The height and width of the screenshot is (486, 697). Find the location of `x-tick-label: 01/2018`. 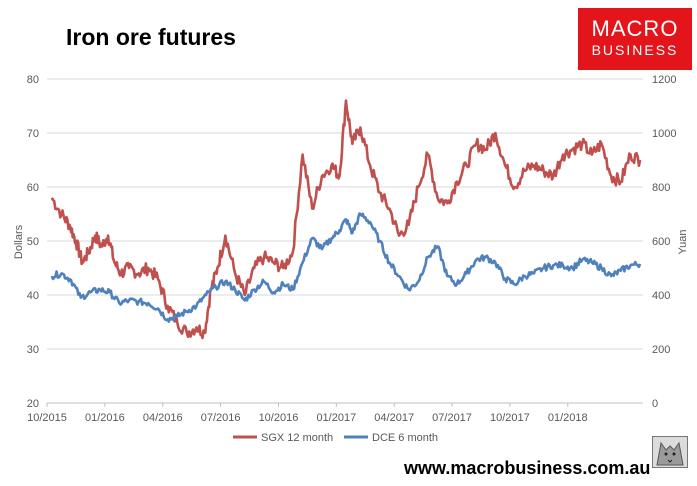

x-tick-label: 01/2018 is located at coordinates (568, 418).